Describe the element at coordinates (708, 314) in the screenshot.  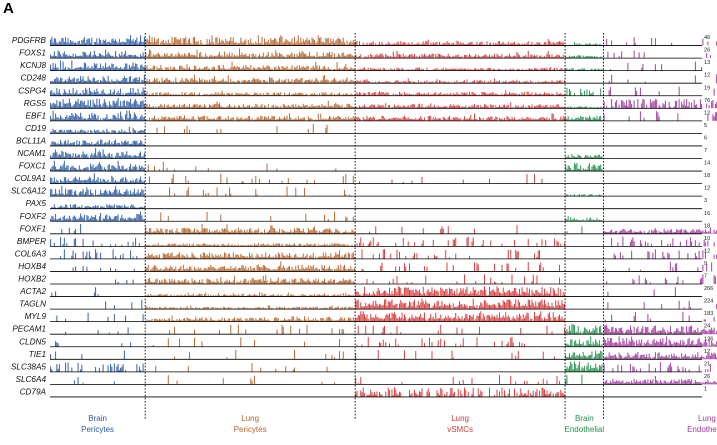
I see `max-value-label: 183` at that location.